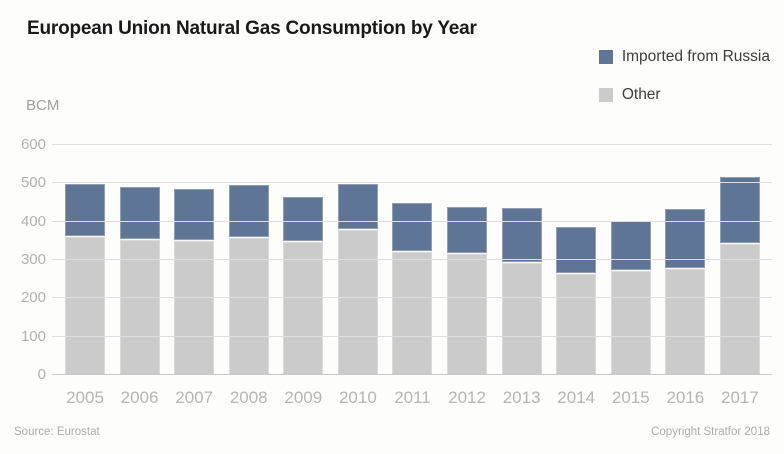 The width and height of the screenshot is (784, 454). I want to click on y-axis-tick-label-100: 100, so click(33, 336).